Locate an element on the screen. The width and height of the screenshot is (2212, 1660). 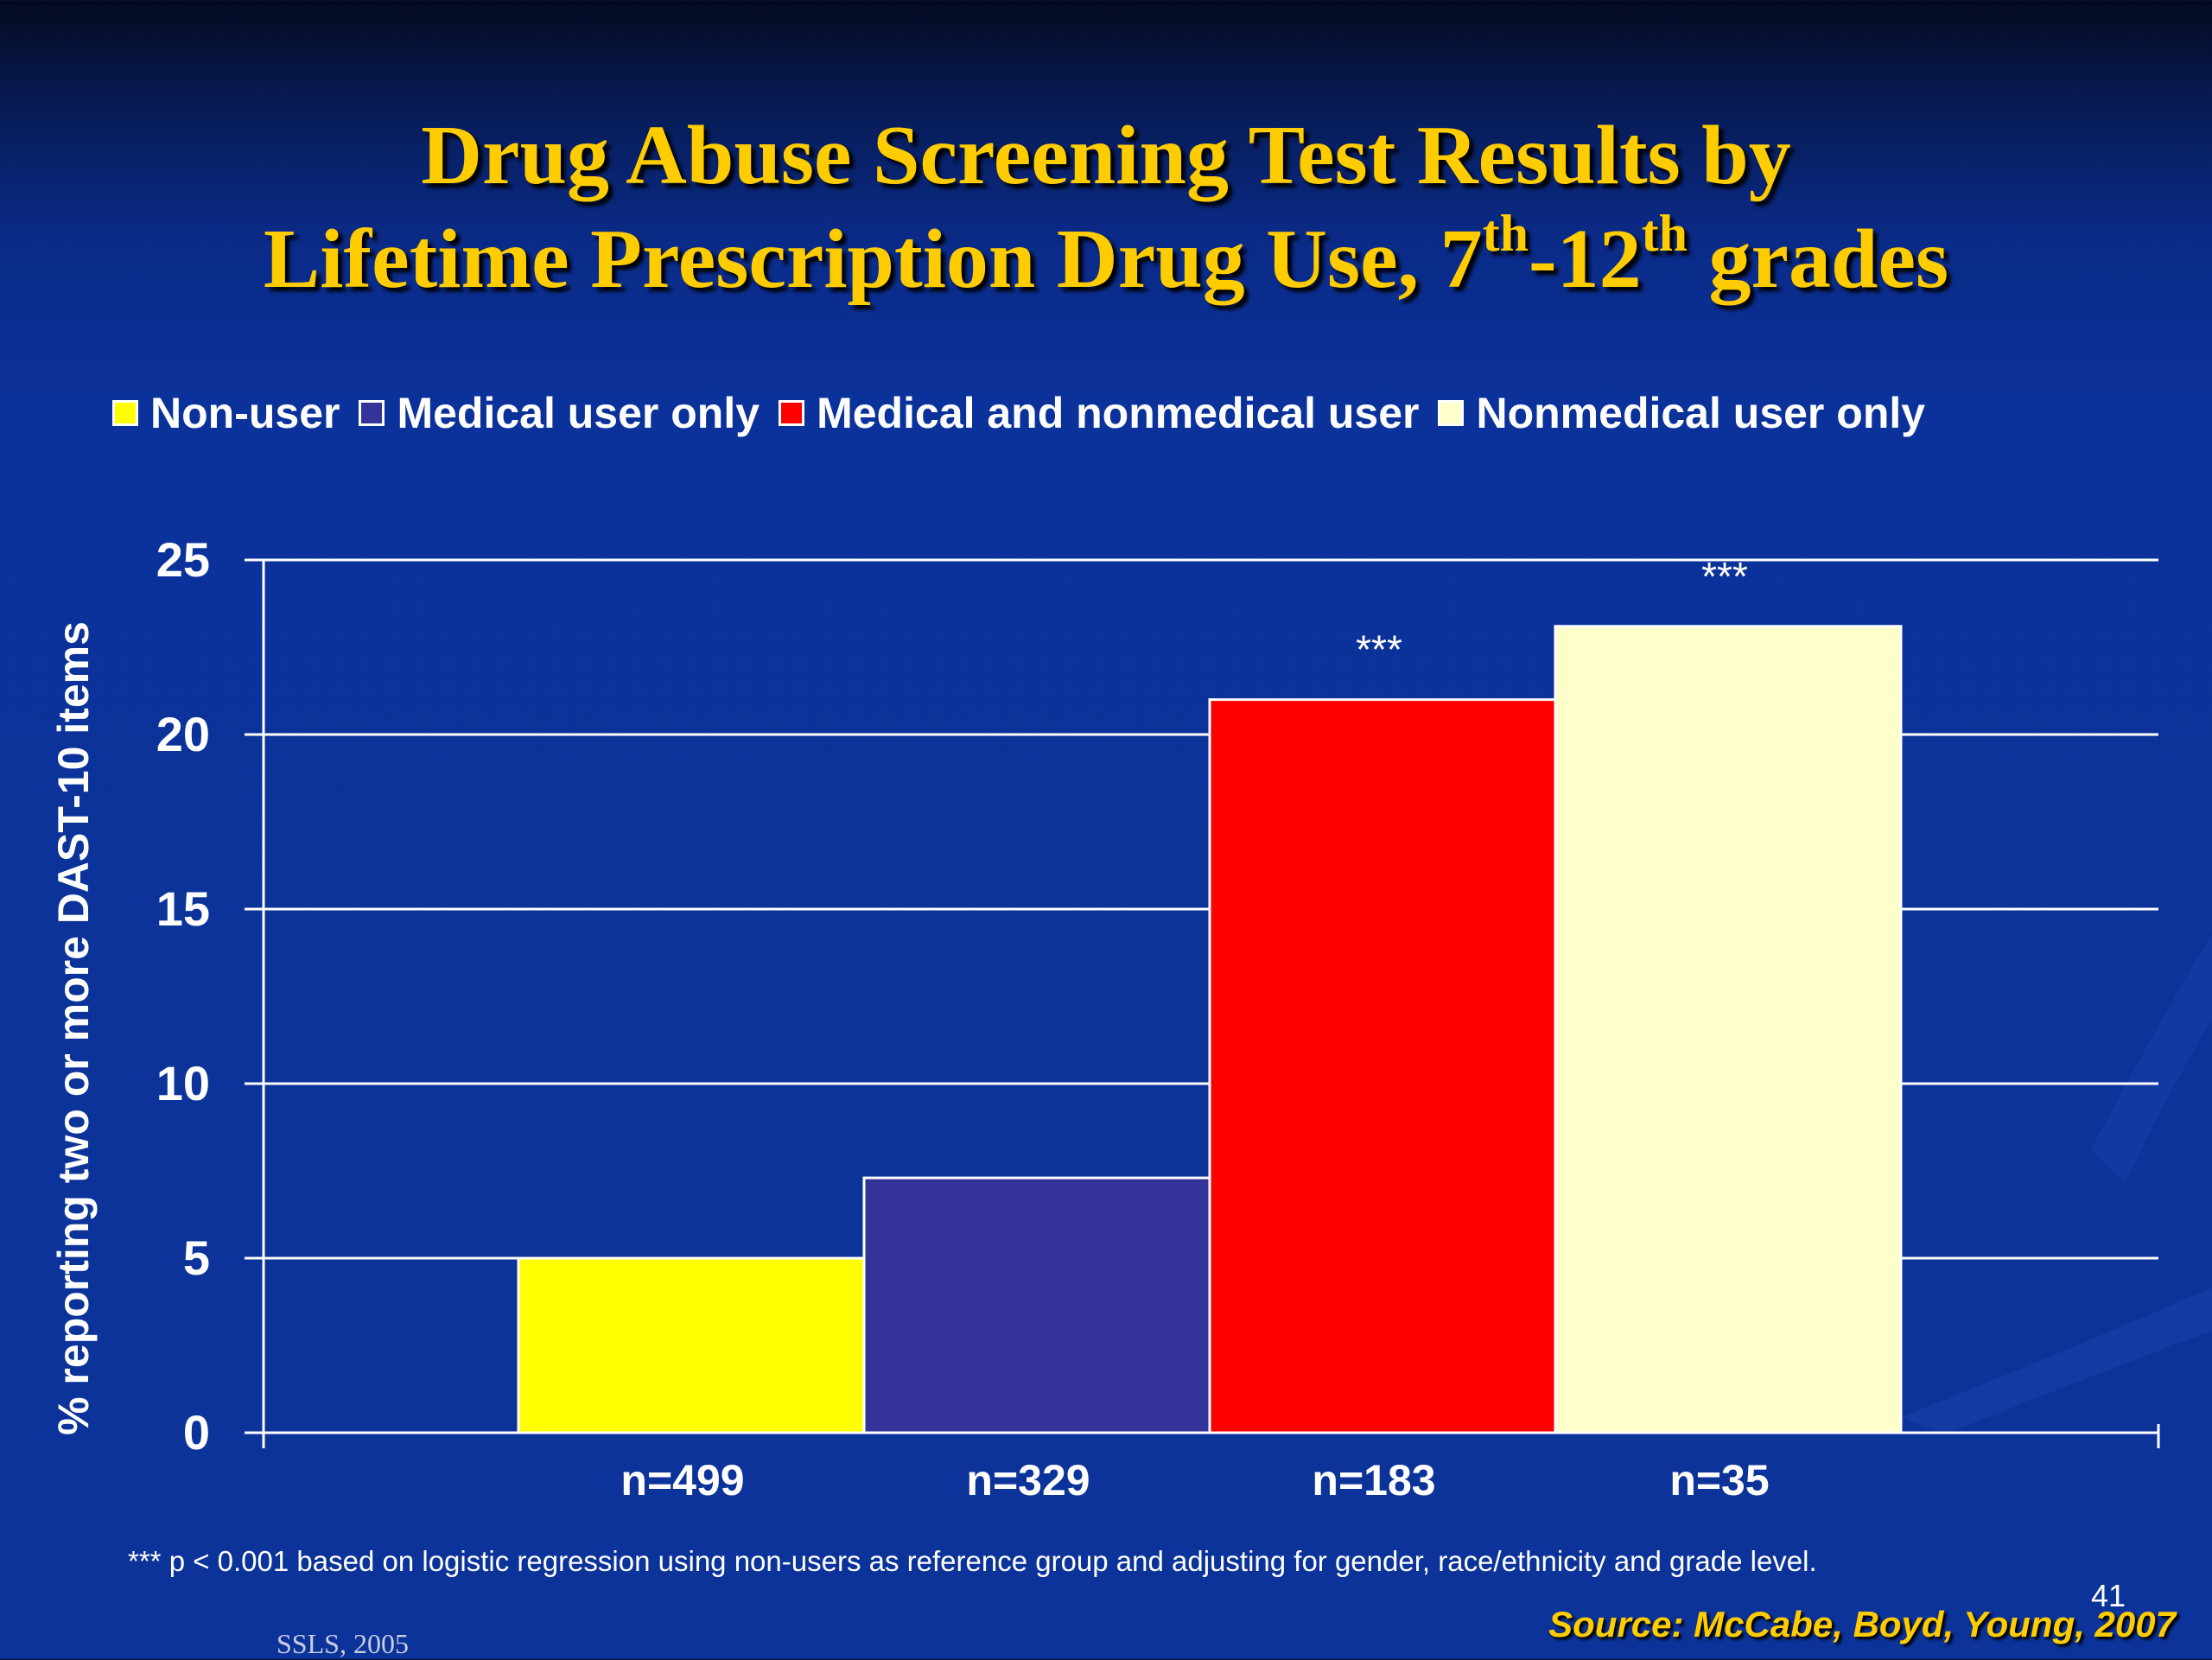
legend-label-nonmedical-user-only: Nonmedical user only is located at coordinates (1701, 413).